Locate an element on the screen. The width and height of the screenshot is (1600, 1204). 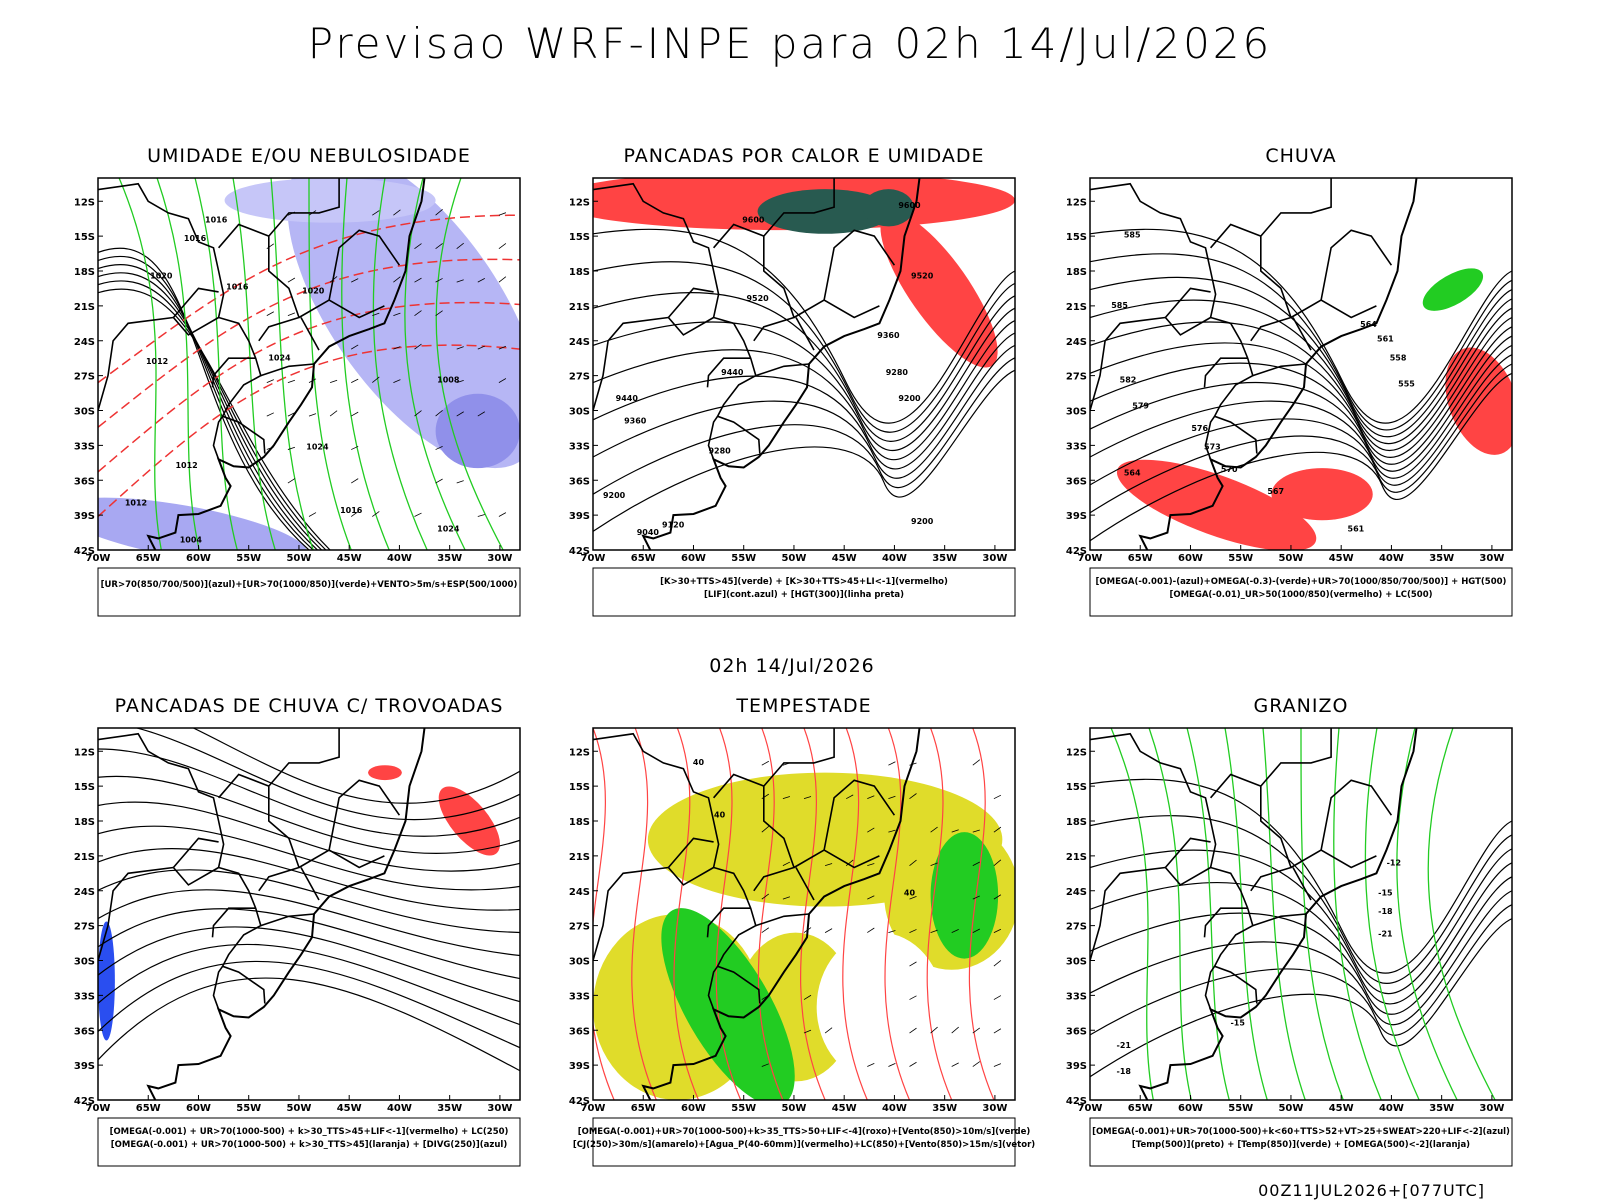
y-tick-label: 33S is located at coordinates (579, 446).